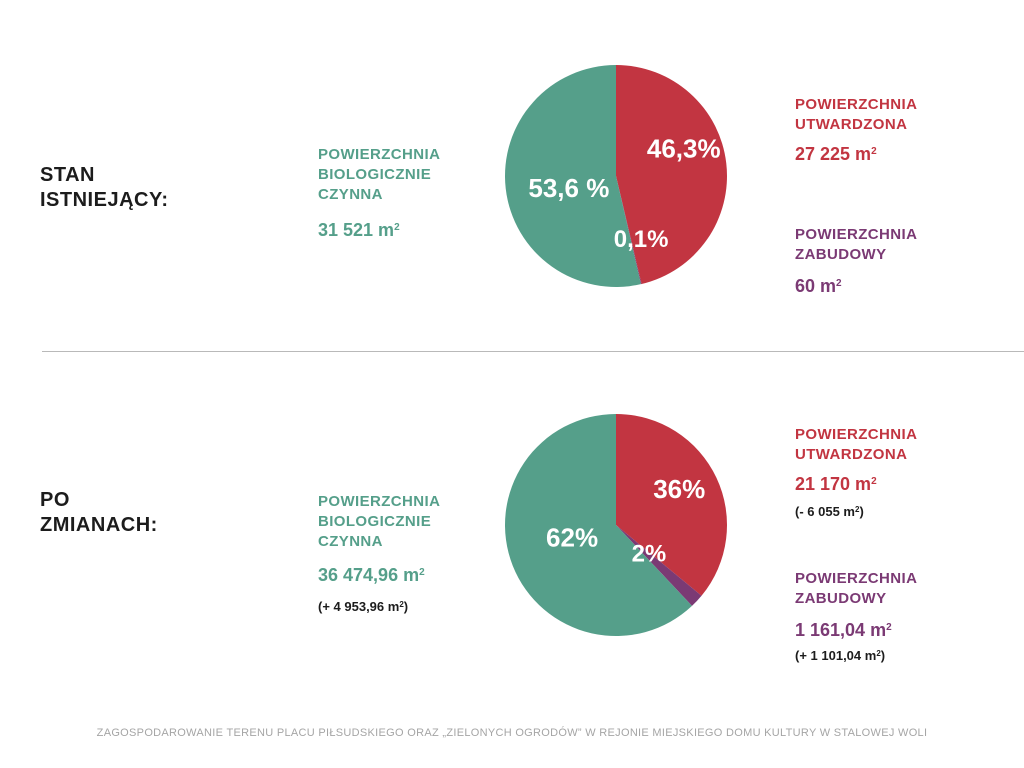 This screenshot has width=1024, height=768. Describe the element at coordinates (572, 537) in the screenshot. I see `pie-slice-label: 62%` at that location.